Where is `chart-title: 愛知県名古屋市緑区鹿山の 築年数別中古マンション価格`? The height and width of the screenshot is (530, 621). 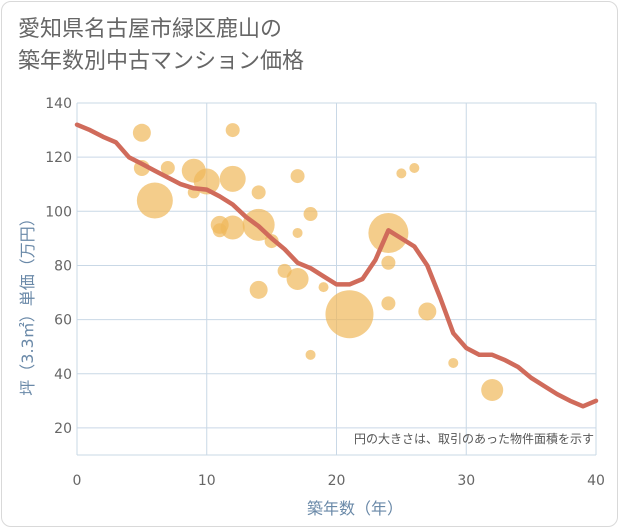
chart-title: 愛知県名古屋市緑区鹿山の 築年数別中古マンション価格 is located at coordinates (161, 46).